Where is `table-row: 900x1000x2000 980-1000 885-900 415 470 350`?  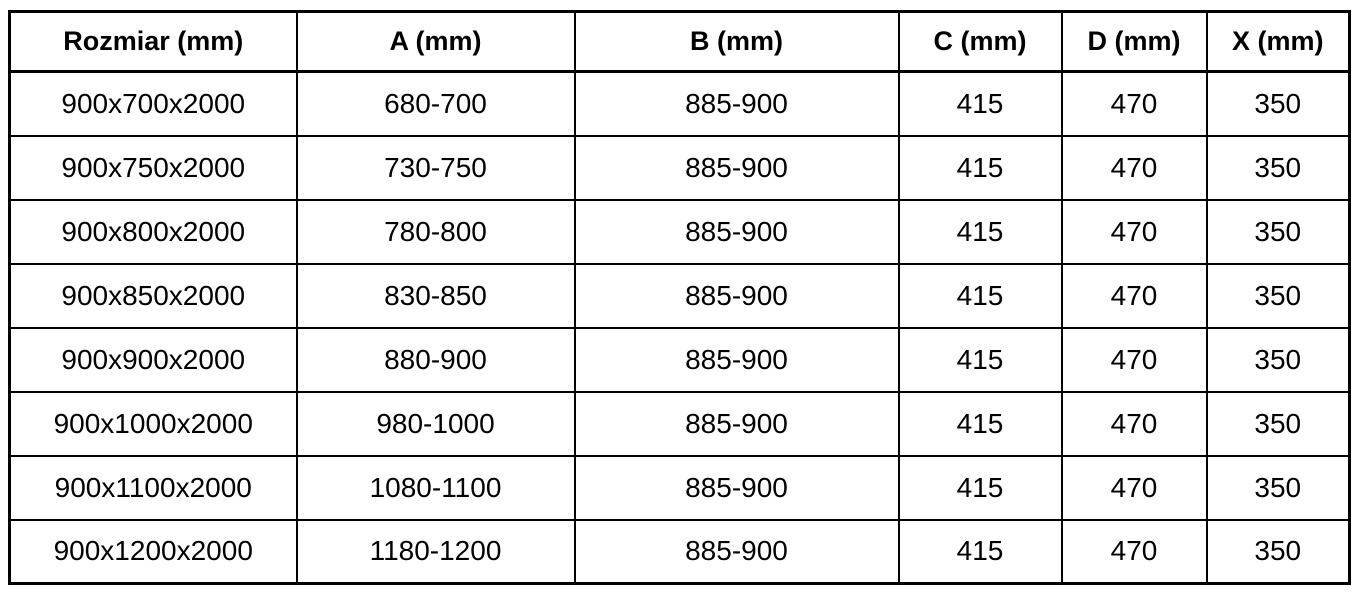
table-row: 900x1000x2000 980-1000 885-900 415 470 350 is located at coordinates (679, 423).